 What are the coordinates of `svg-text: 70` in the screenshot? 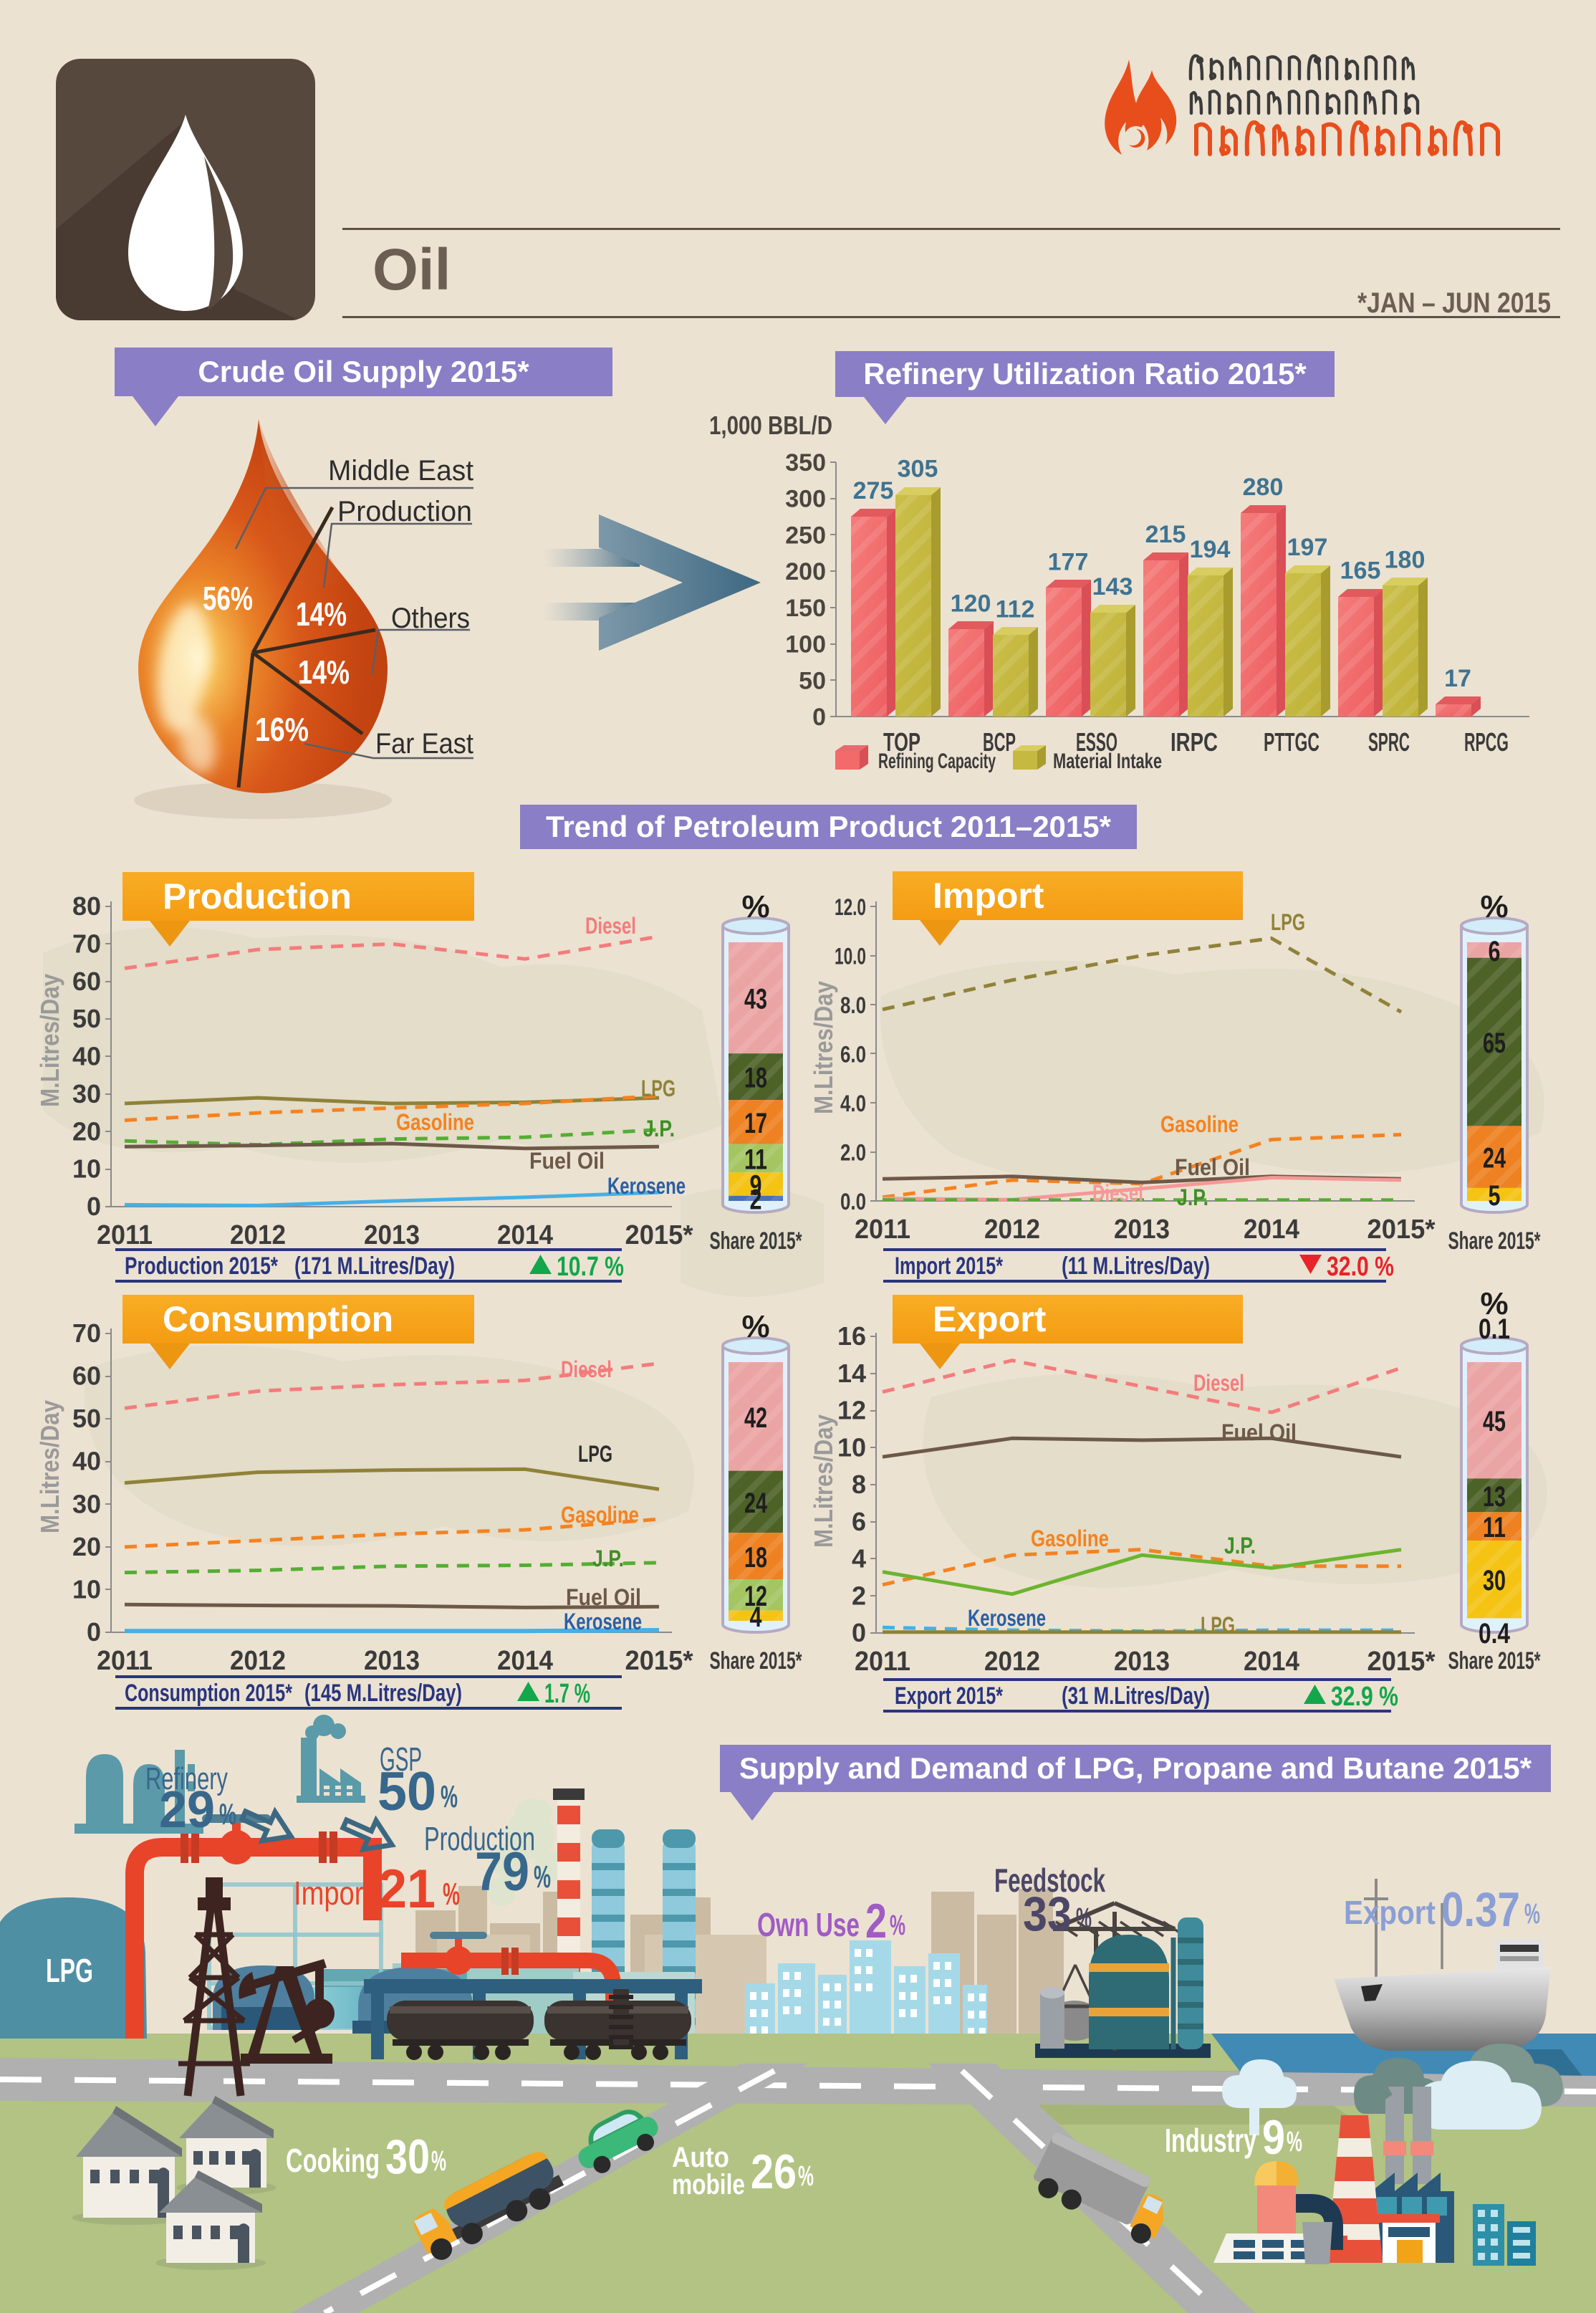 It's located at (87, 1333).